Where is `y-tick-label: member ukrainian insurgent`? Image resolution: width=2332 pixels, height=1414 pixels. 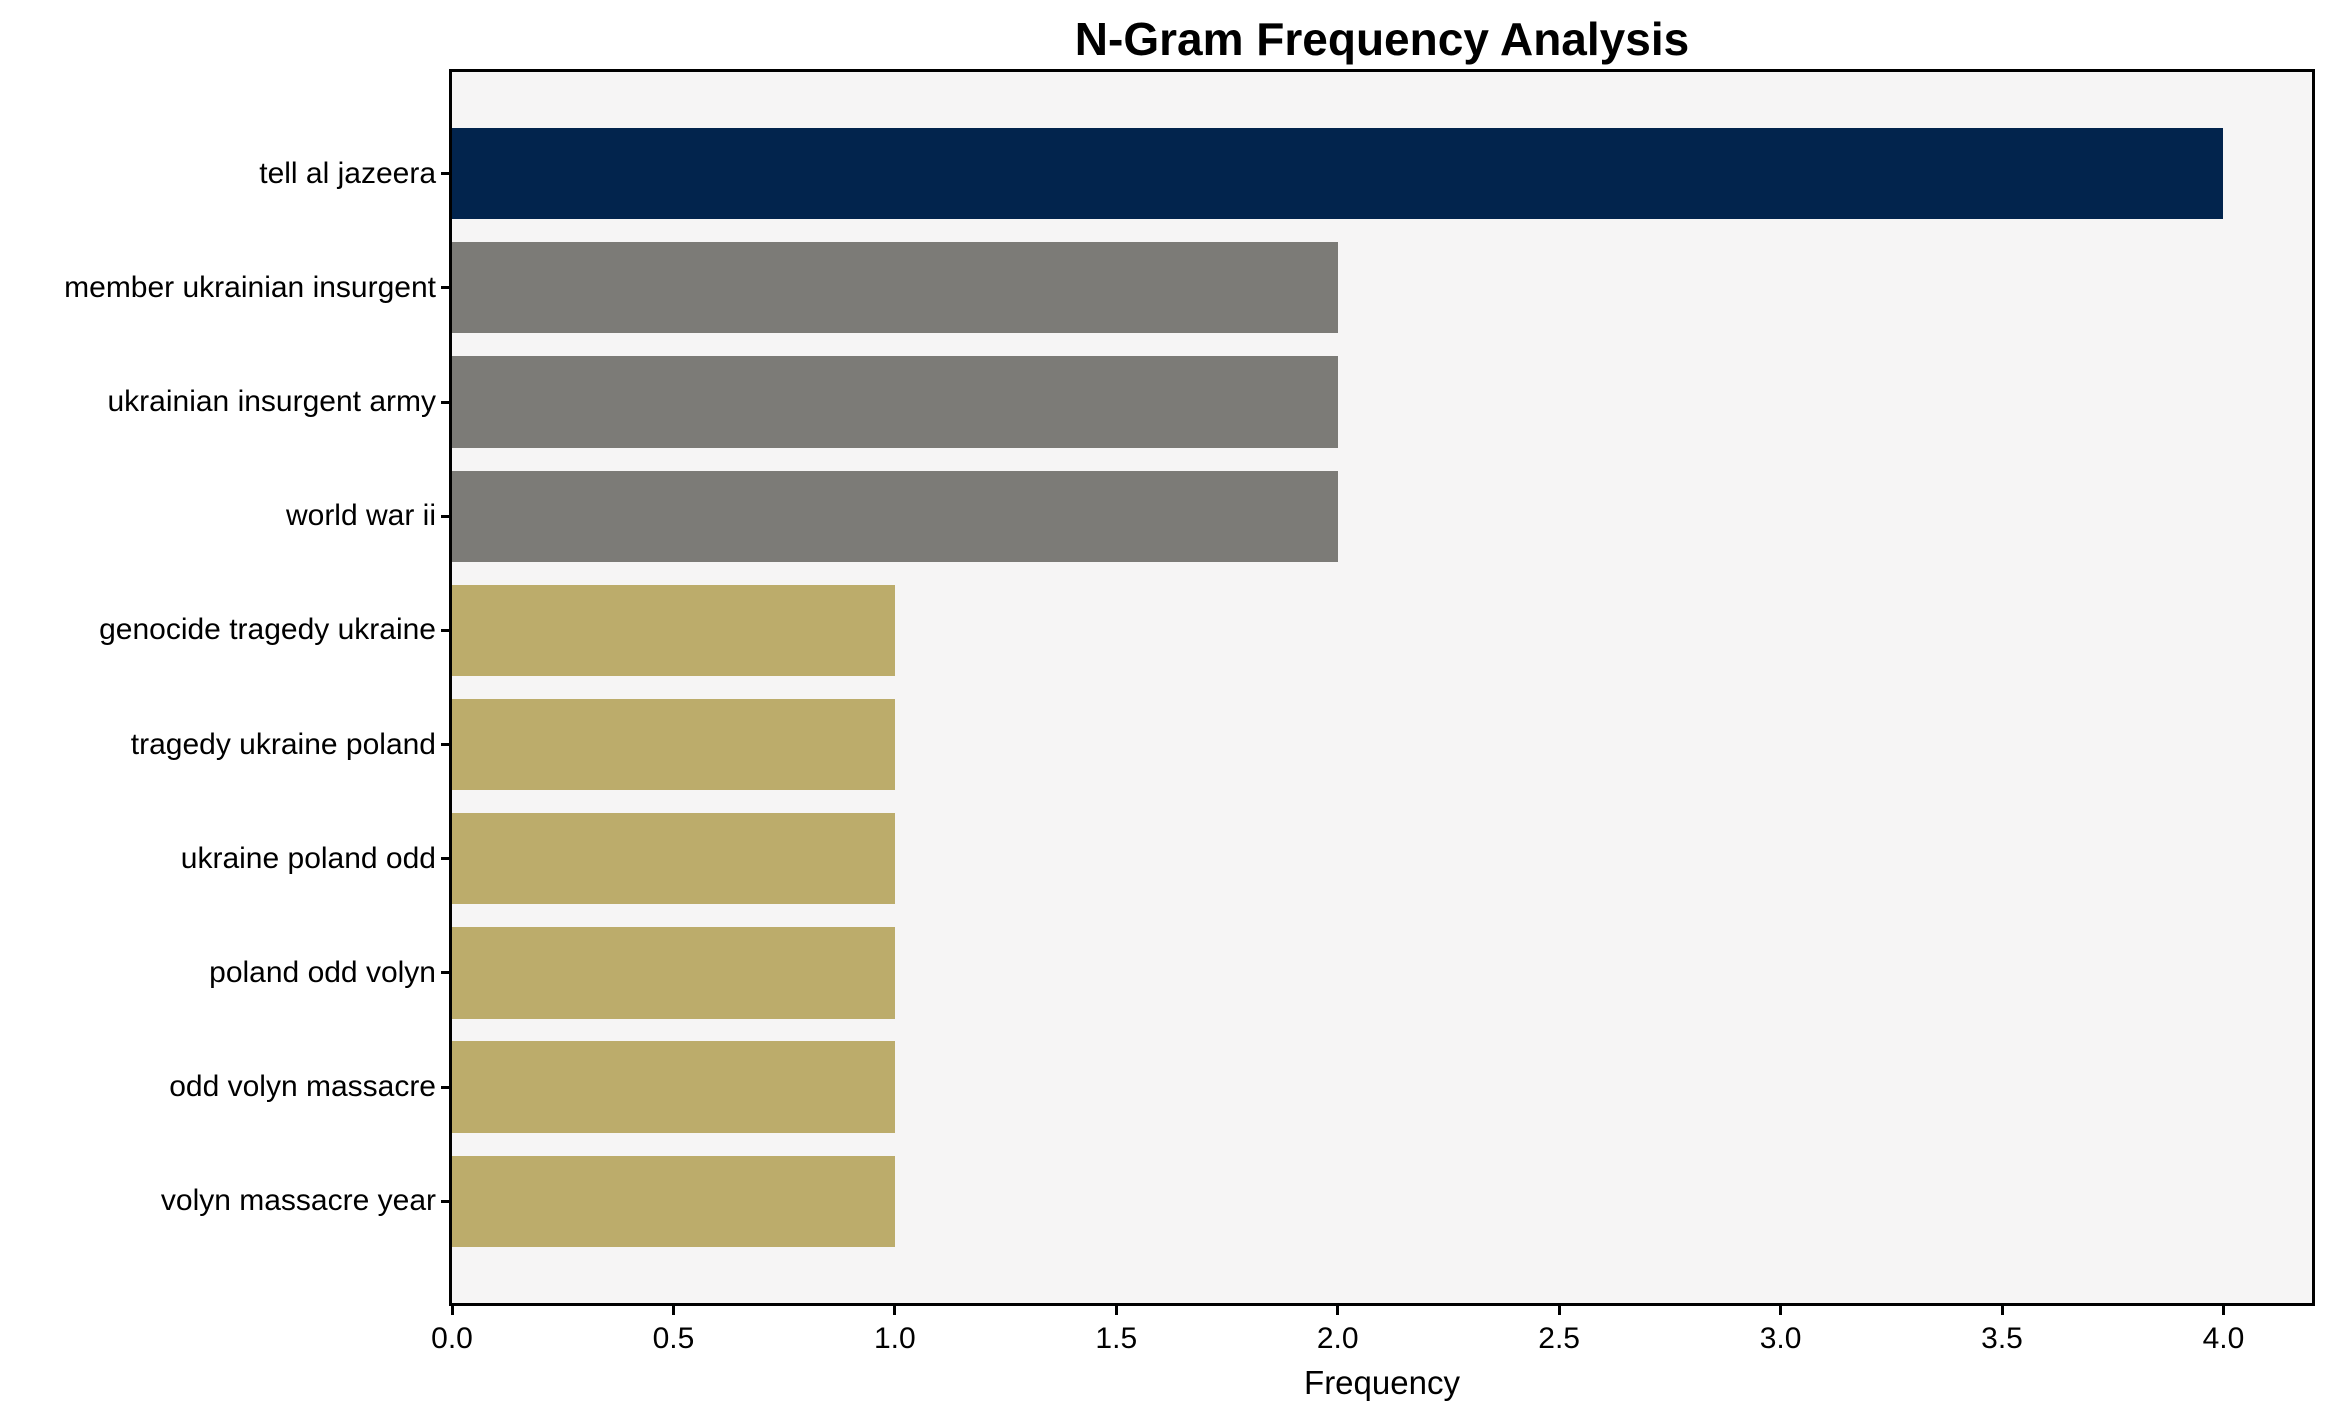 y-tick-label: member ukrainian insurgent is located at coordinates (250, 287).